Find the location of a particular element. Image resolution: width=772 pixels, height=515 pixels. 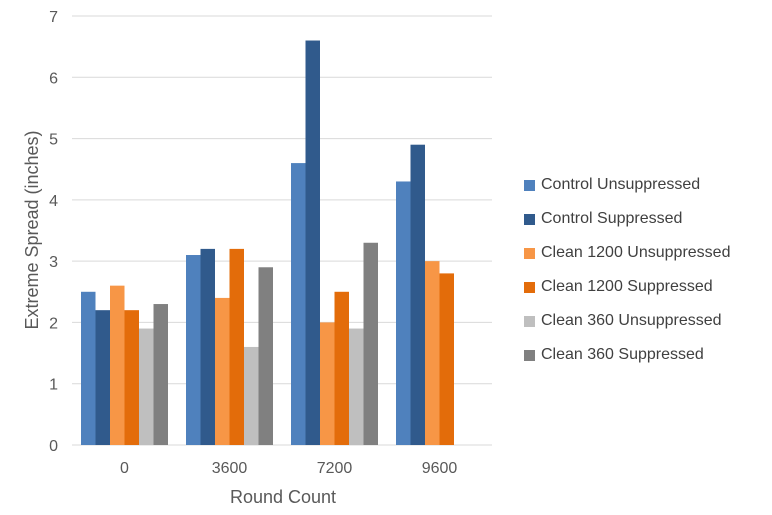

y-tick-label: 3 is located at coordinates (53, 262).